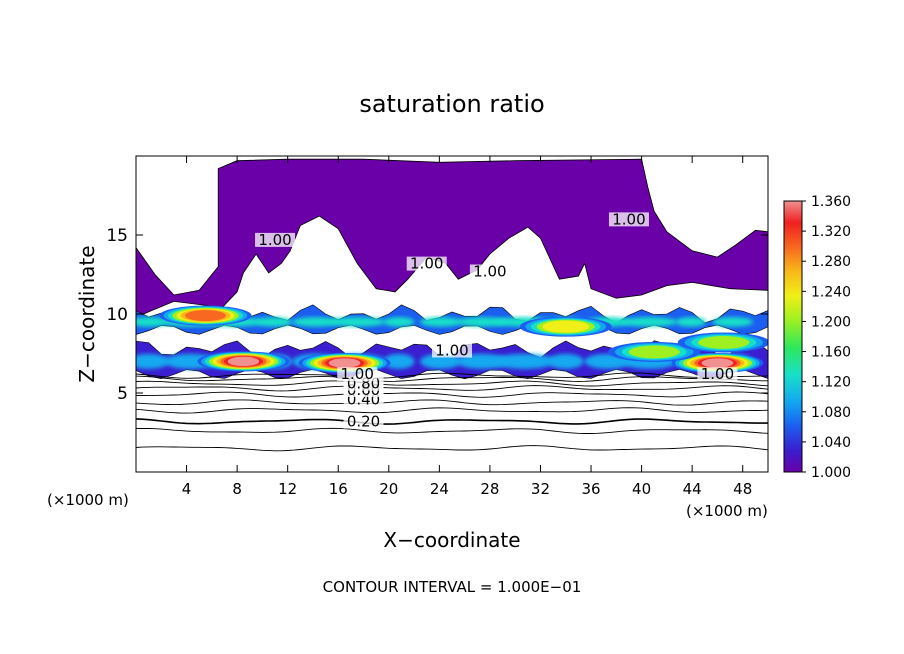 The image size is (904, 654). Describe the element at coordinates (122, 394) in the screenshot. I see `y-tick-label: 5` at that location.